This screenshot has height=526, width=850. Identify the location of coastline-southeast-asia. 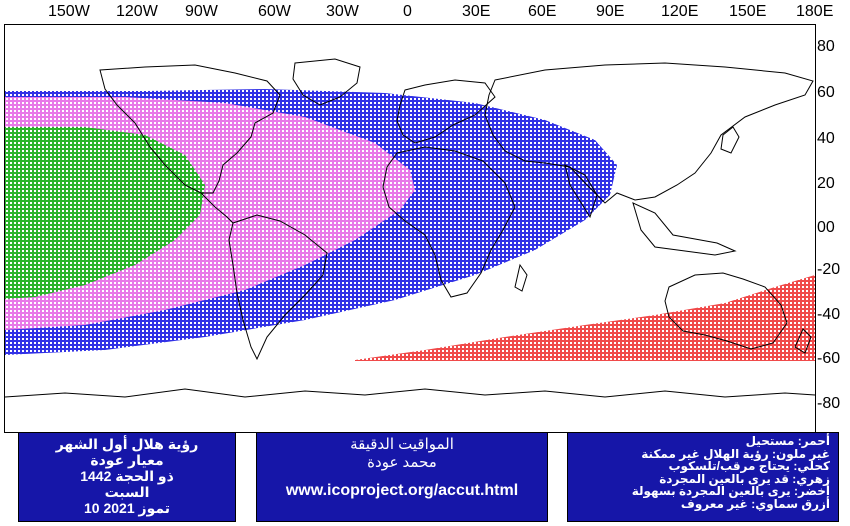
(684, 229).